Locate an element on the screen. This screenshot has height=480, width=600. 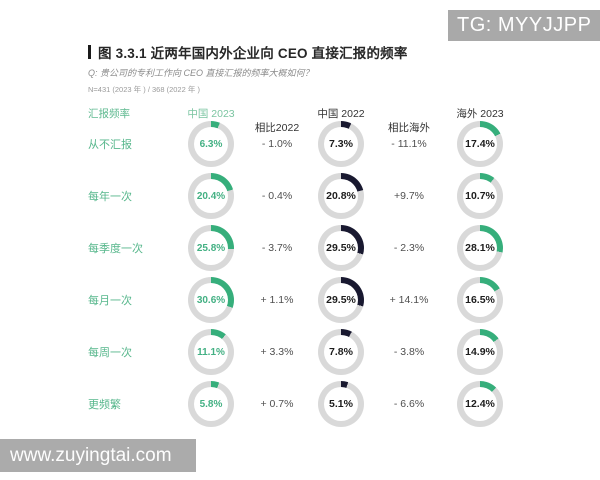
figure-title: 图 3.3.1 近两年国内外企业向 CEO 直接汇报的频率 is located at coordinates (248, 52).